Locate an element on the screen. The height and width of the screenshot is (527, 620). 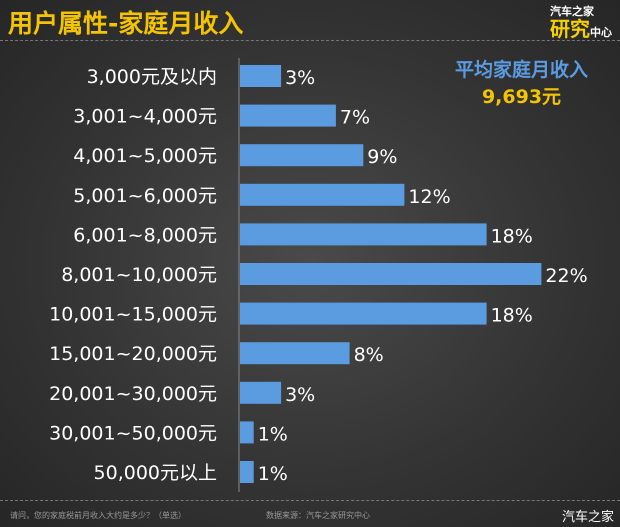
category-label: 15,001~20,000元 is located at coordinates (133, 354).